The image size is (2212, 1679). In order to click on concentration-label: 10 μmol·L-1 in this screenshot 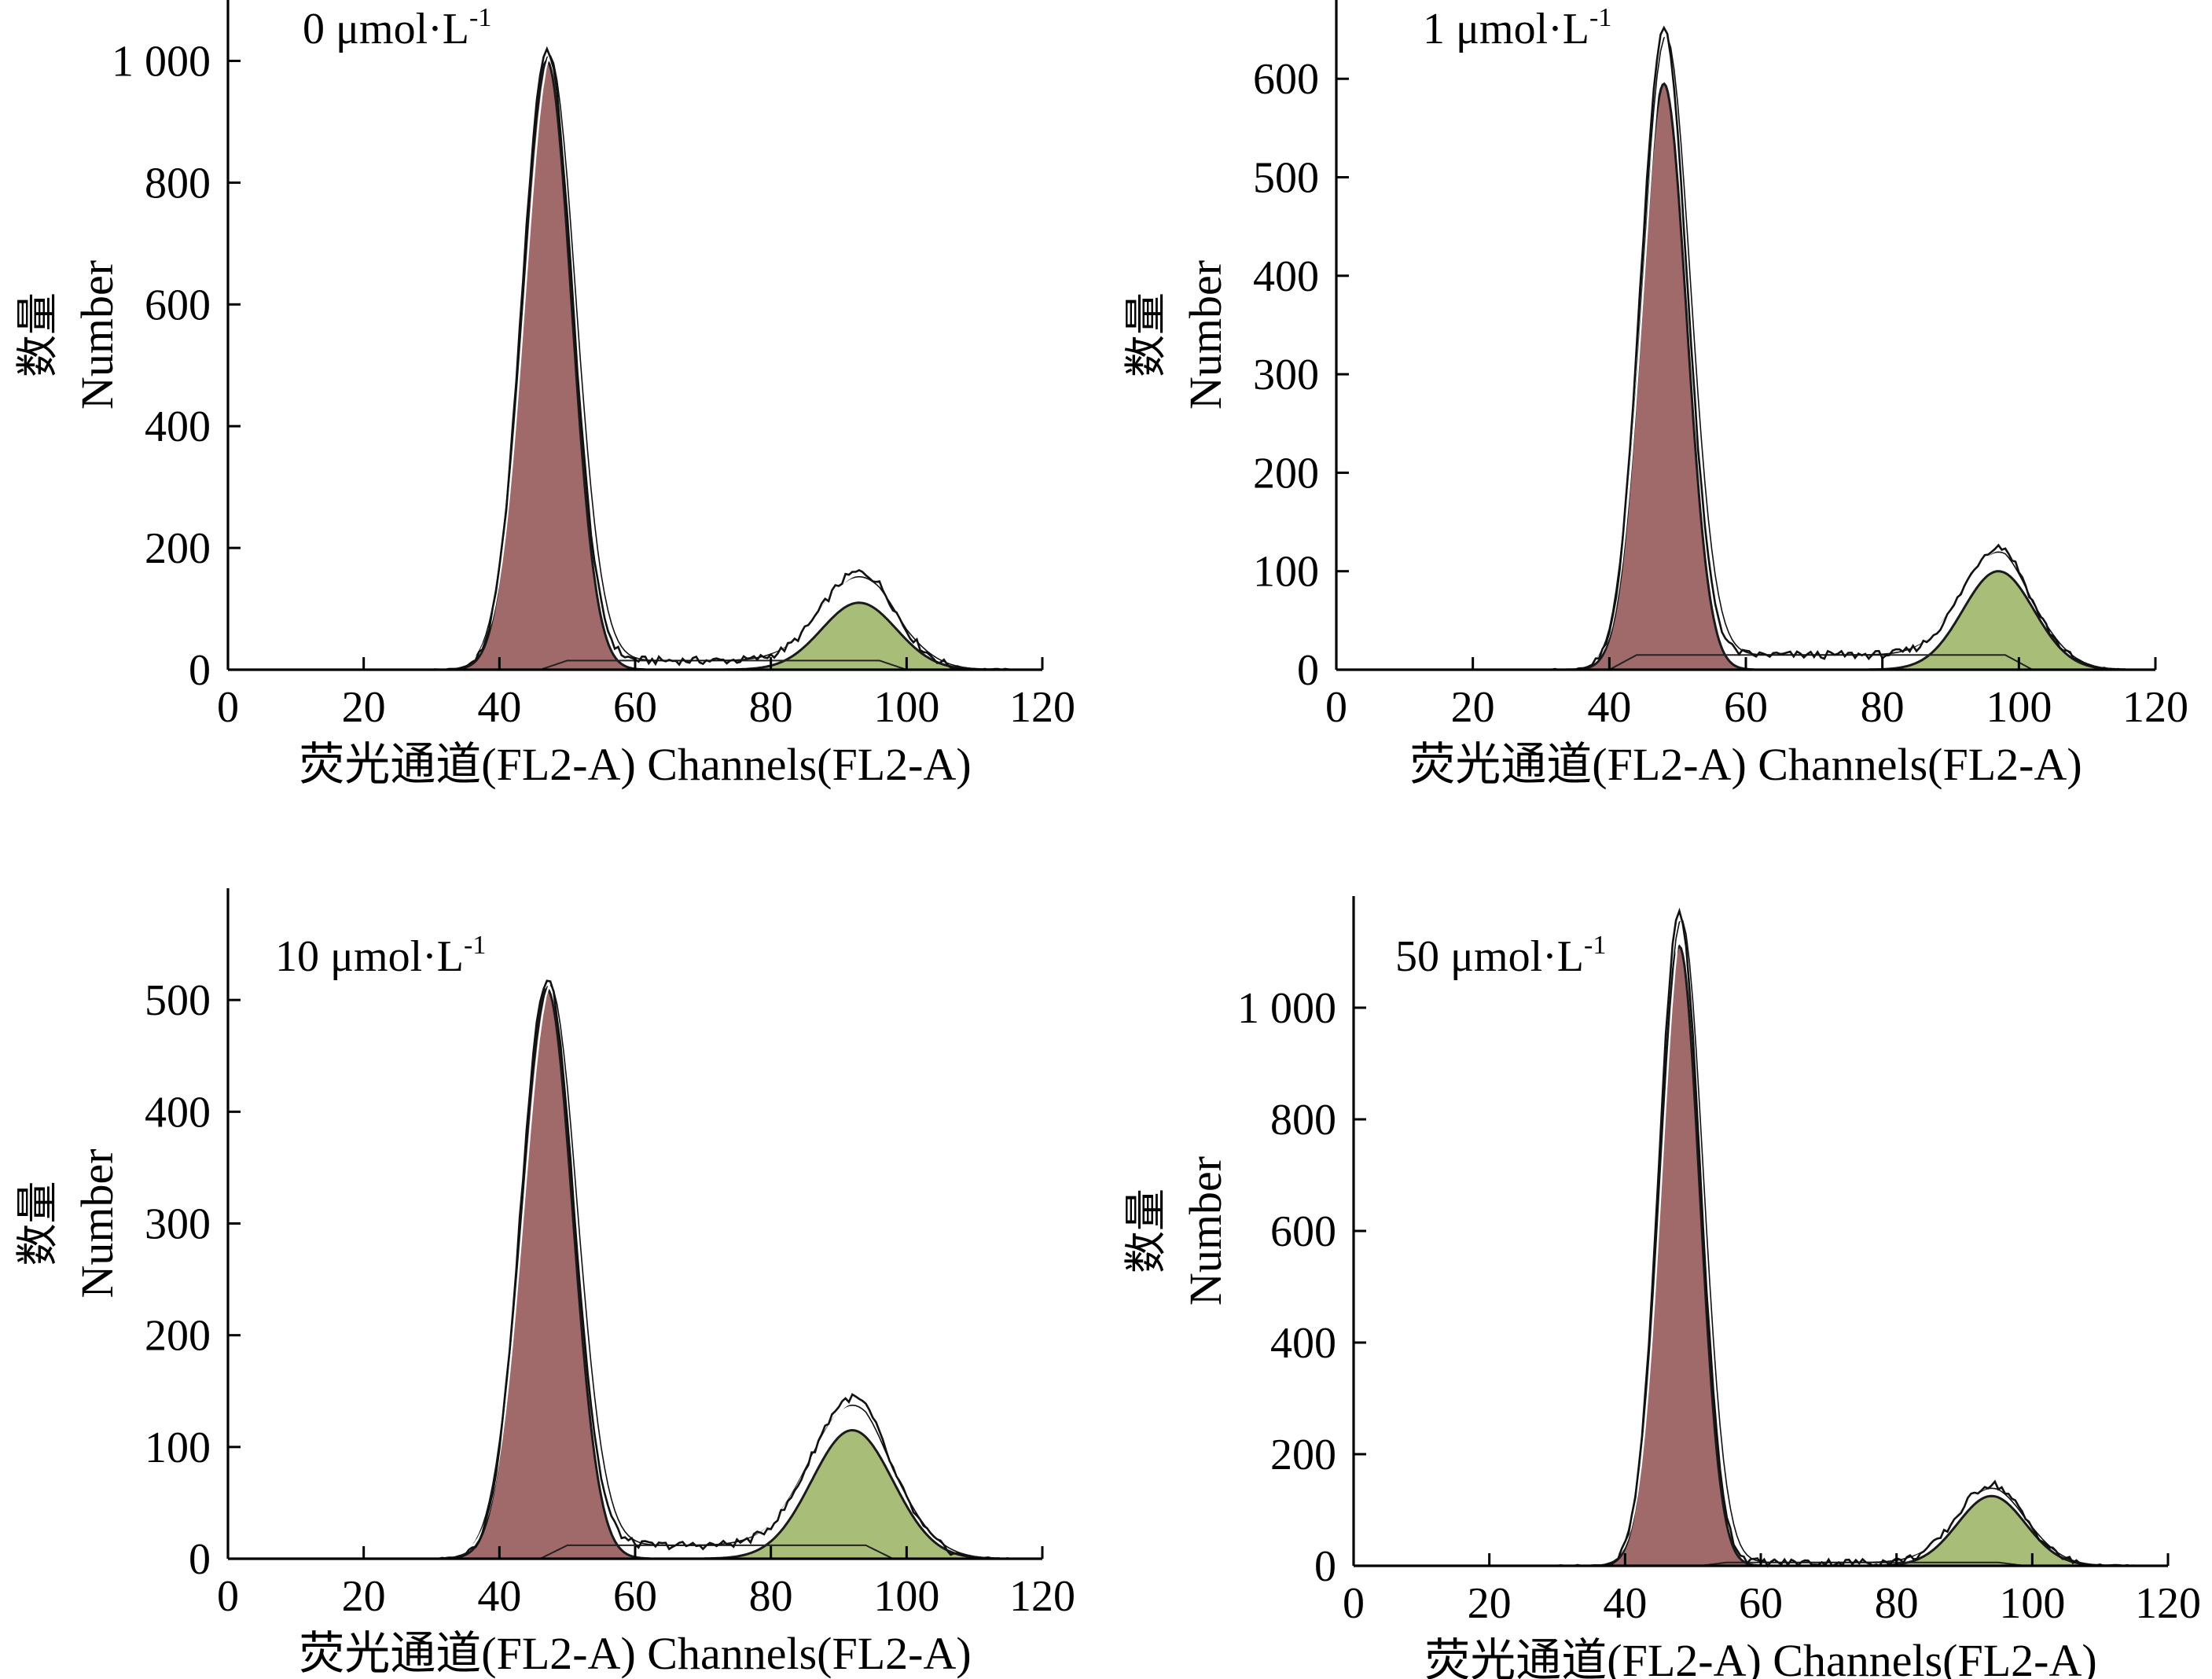, I will do `click(380, 956)`.